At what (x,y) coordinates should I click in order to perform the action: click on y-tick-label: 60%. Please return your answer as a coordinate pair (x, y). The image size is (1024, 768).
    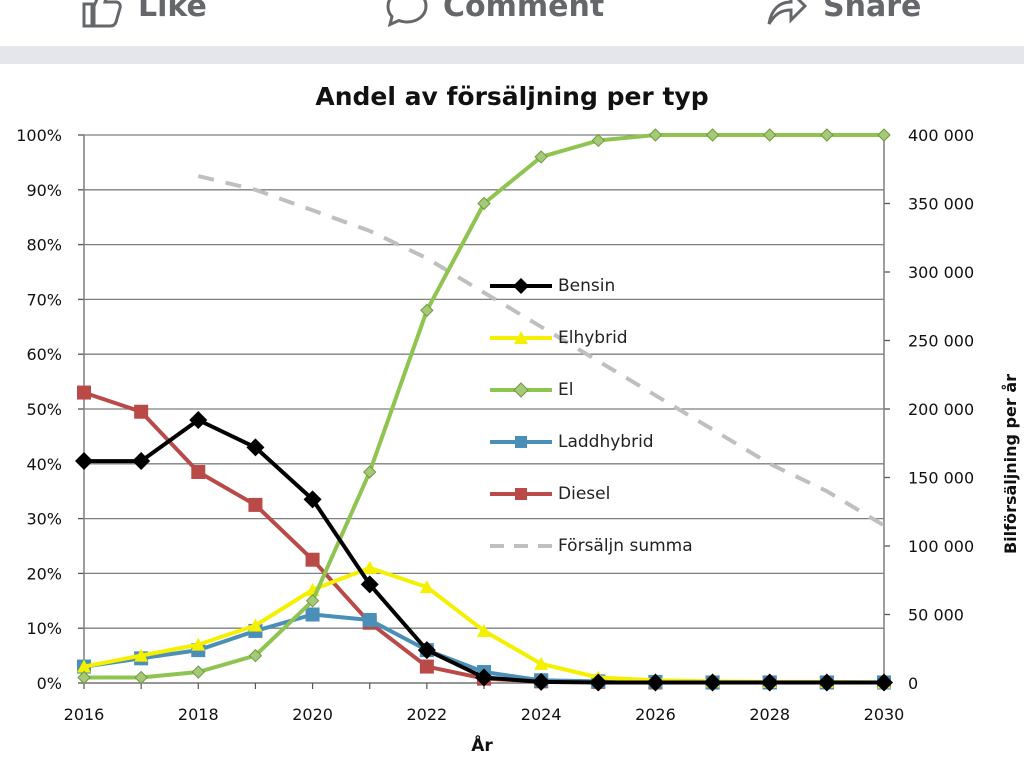
    Looking at the image, I should click on (44, 354).